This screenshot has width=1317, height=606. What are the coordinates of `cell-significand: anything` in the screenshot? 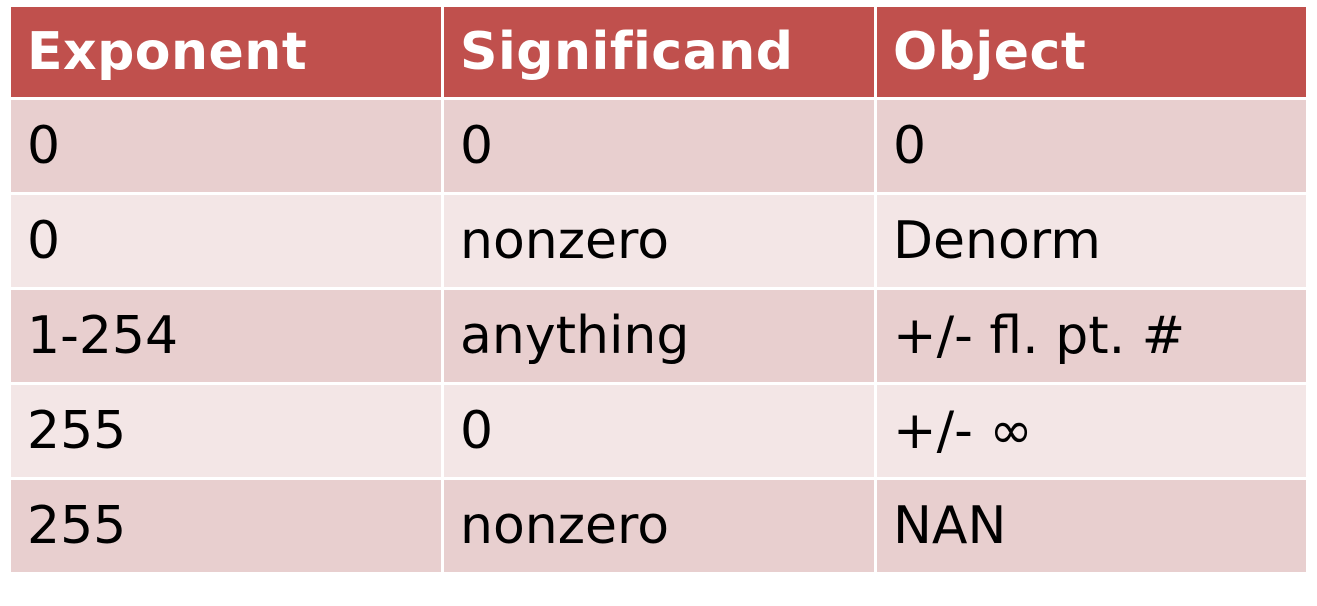 It's located at (659, 336).